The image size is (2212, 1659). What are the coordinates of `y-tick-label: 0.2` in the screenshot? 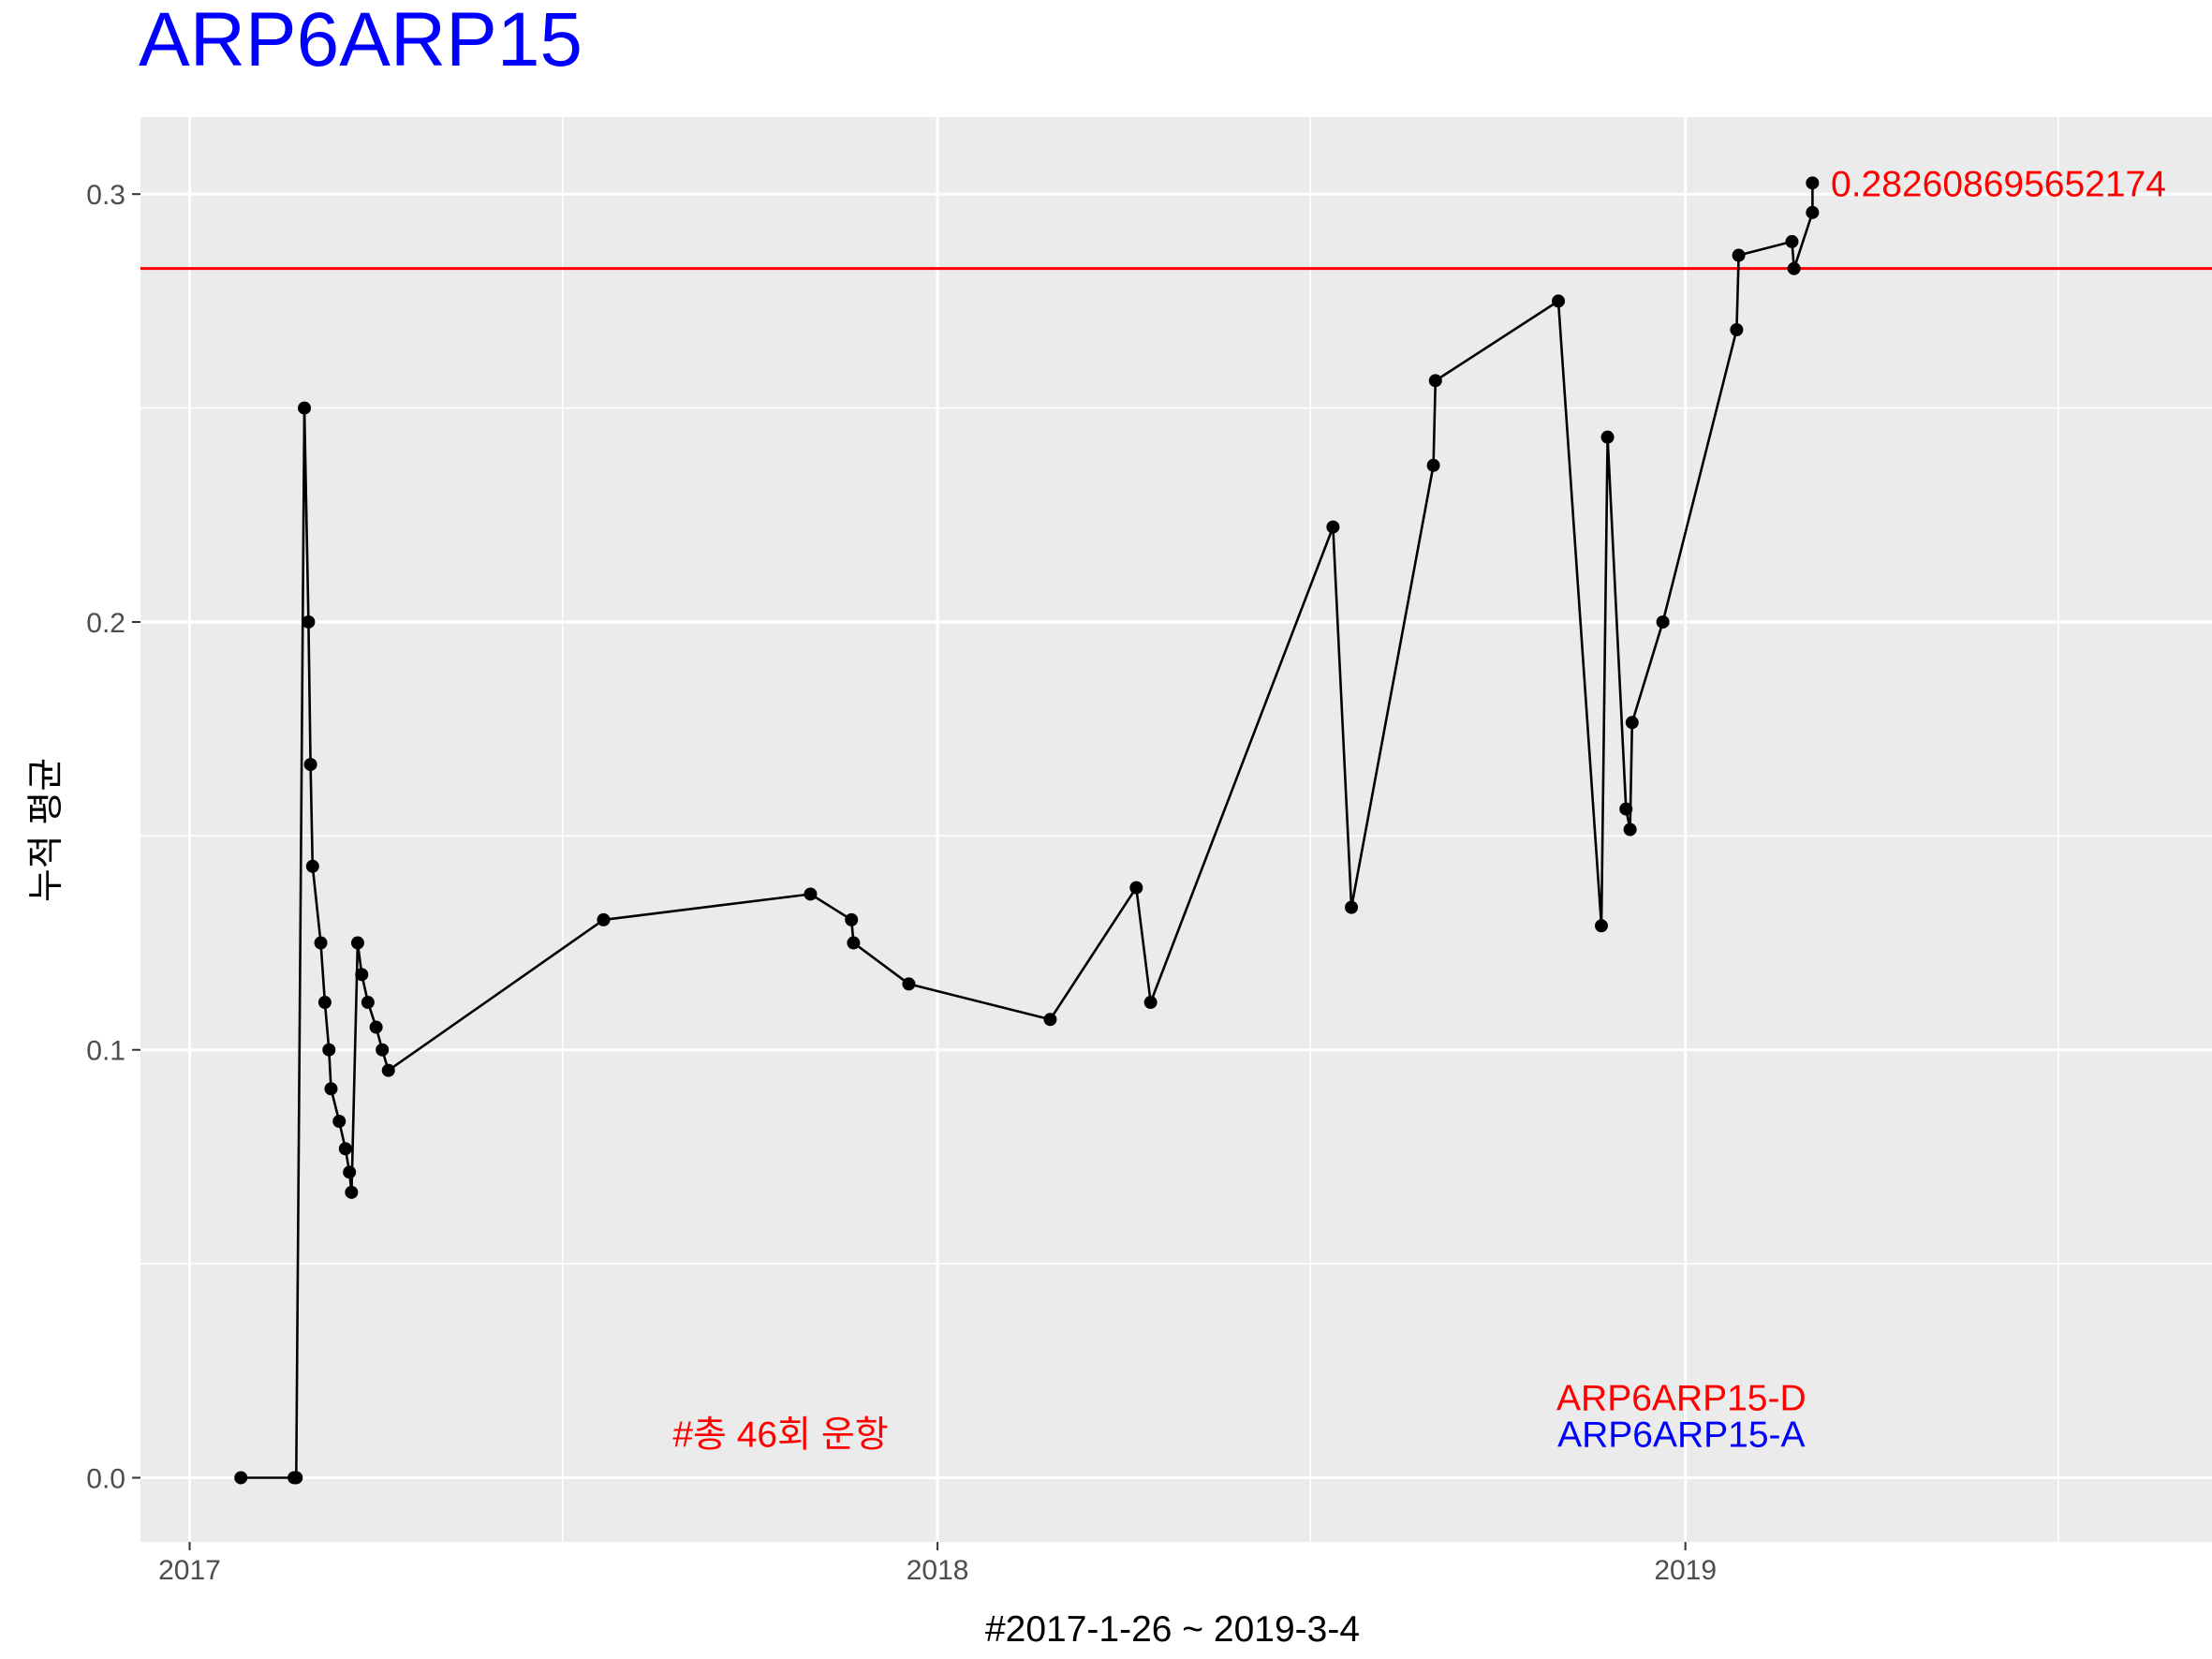 It's located at (106, 623).